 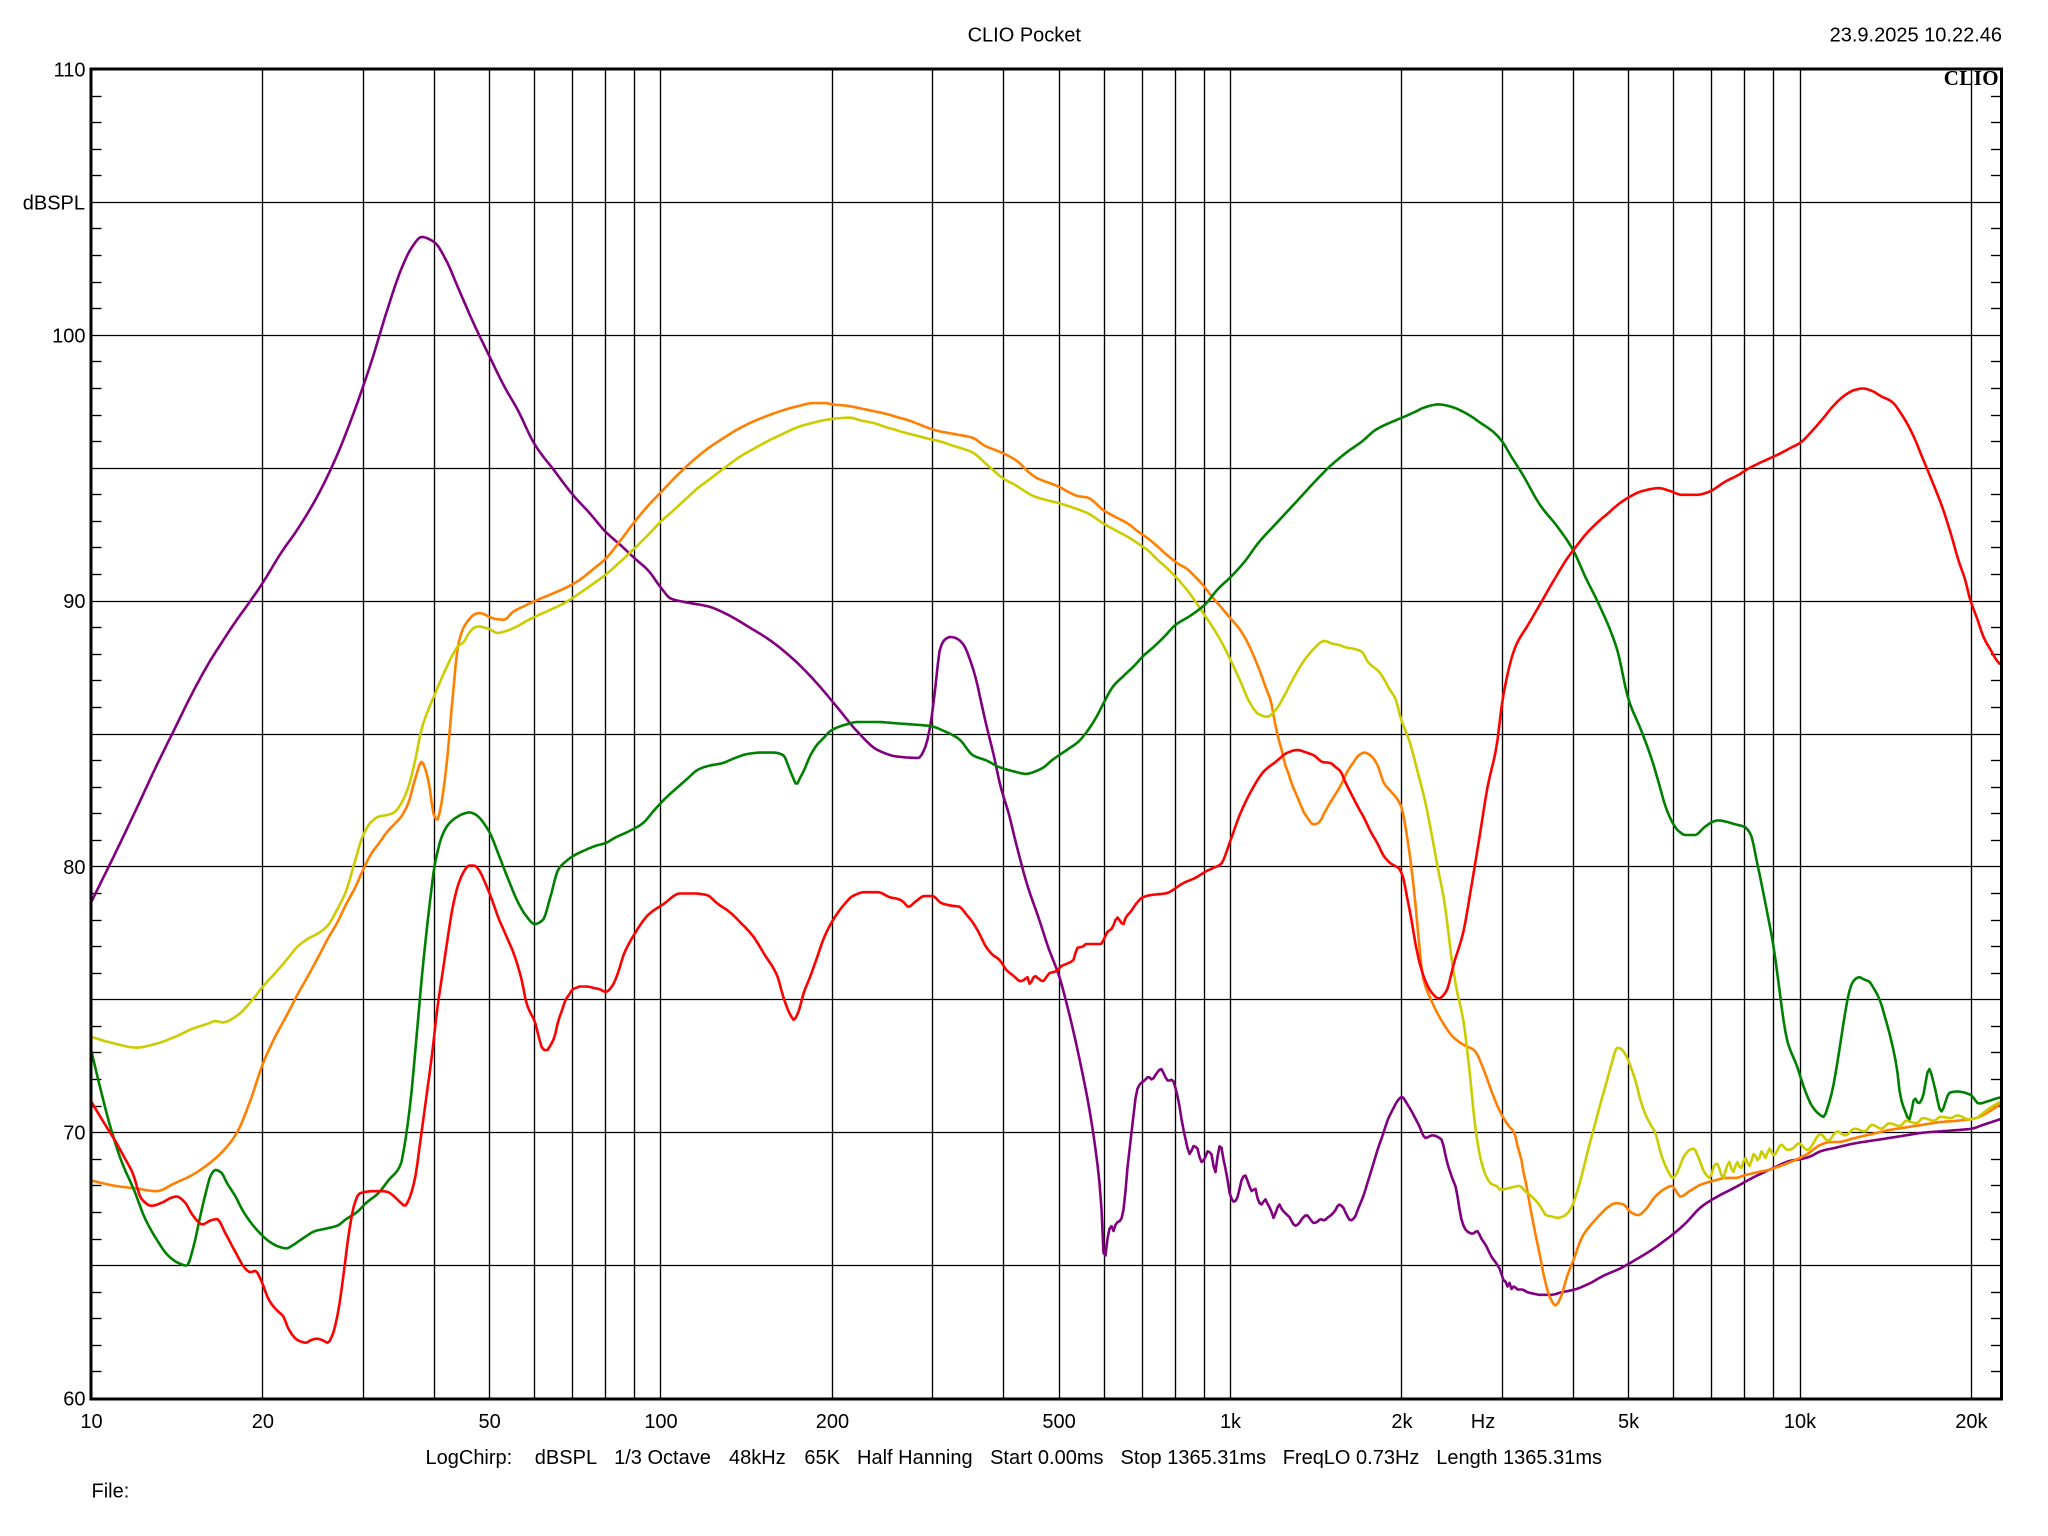 I want to click on svg-text: 50, so click(x=489, y=1422).